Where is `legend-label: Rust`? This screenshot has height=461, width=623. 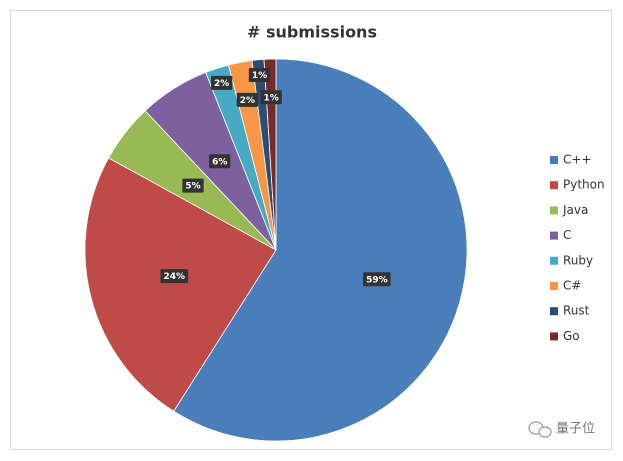
legend-label: Rust is located at coordinates (576, 311).